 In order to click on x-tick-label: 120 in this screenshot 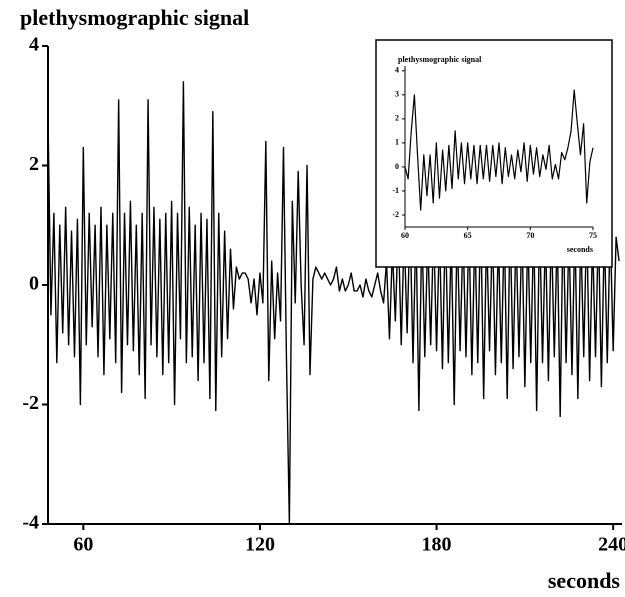, I will do `click(260, 545)`.